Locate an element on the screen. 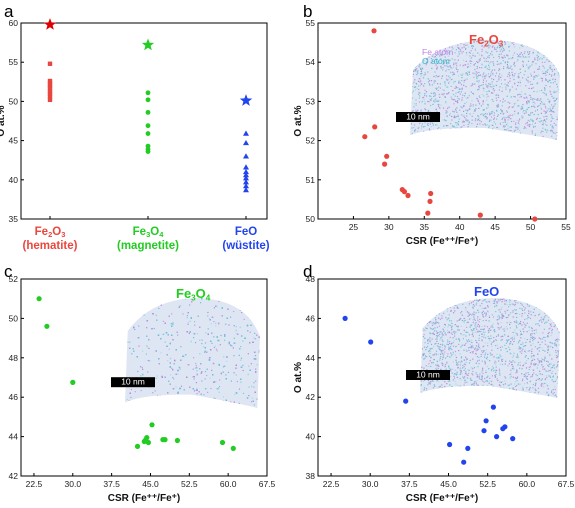 Image resolution: width=575 pixels, height=508 pixels. x-axis-label: CSR (Fe⁺⁺/Fe⁺) is located at coordinates (442, 498).